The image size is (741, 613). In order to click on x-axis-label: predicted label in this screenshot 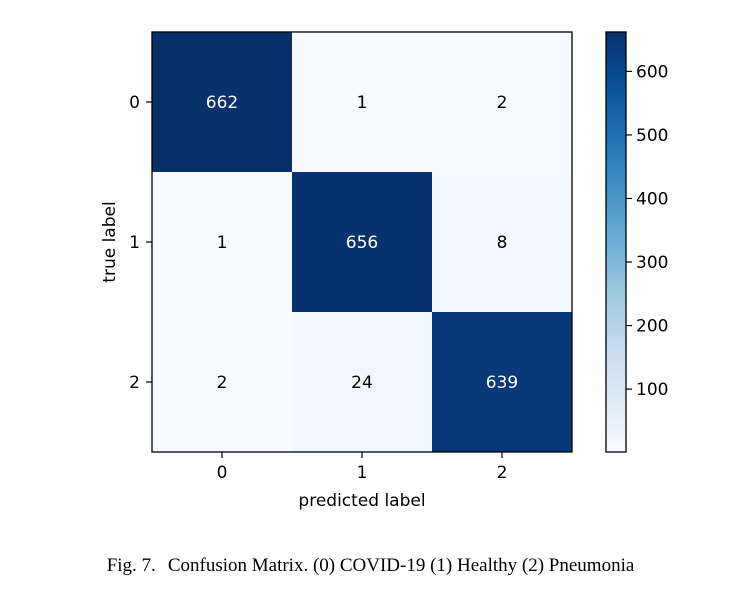, I will do `click(361, 501)`.